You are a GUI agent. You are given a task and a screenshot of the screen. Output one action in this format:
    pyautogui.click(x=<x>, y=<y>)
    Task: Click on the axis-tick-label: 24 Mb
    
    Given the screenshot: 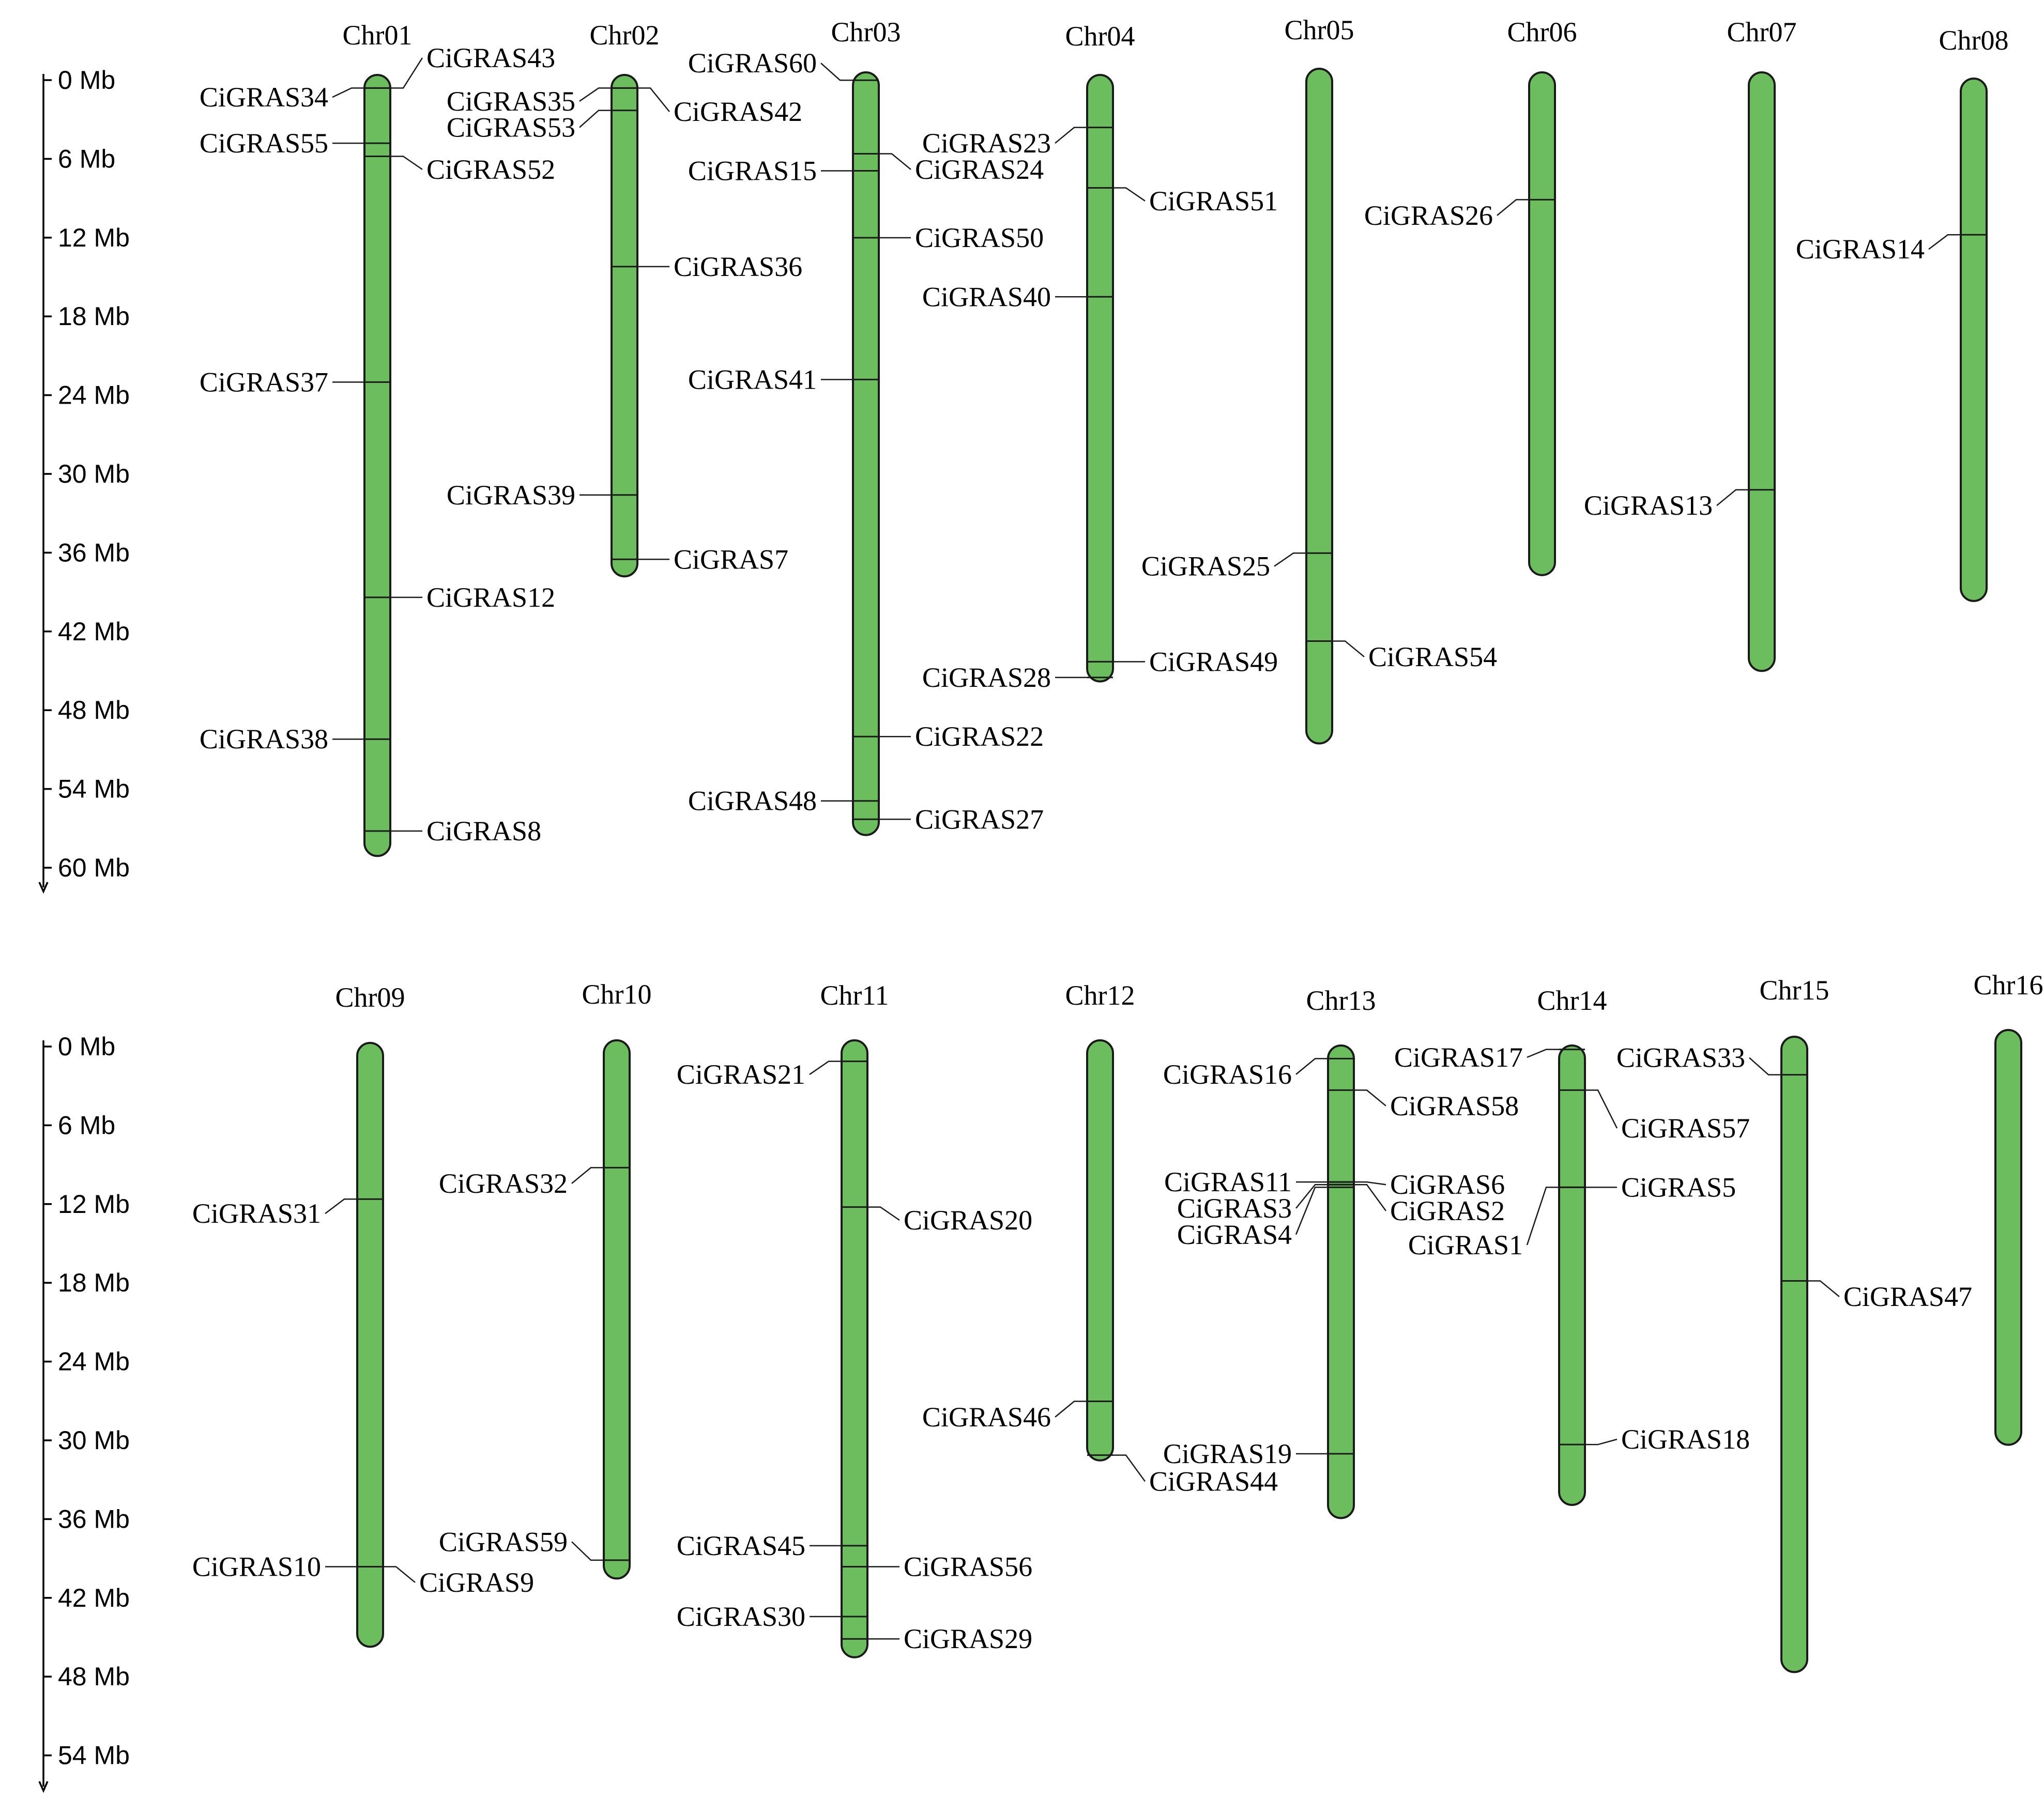 What is the action you would take?
    pyautogui.click(x=94, y=395)
    